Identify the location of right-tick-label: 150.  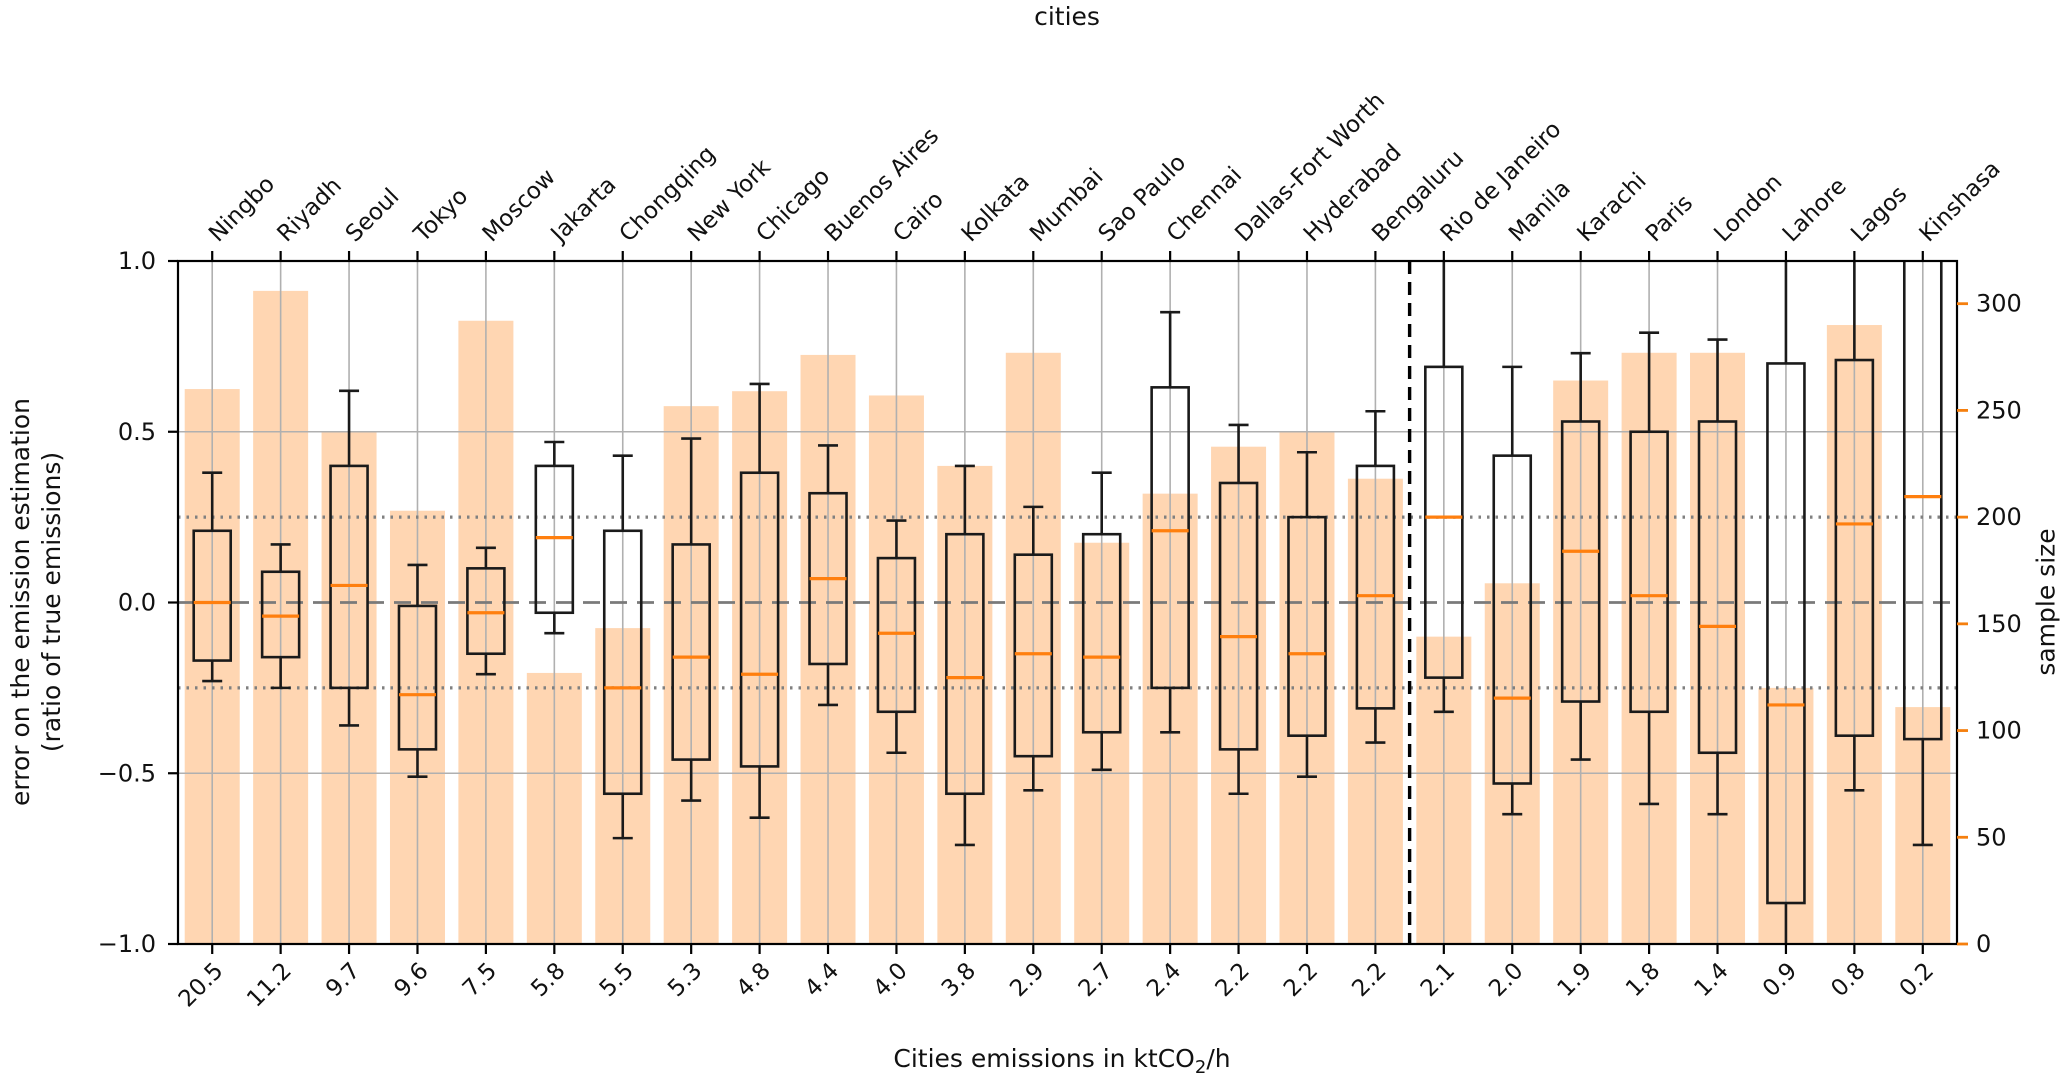
(1999, 624).